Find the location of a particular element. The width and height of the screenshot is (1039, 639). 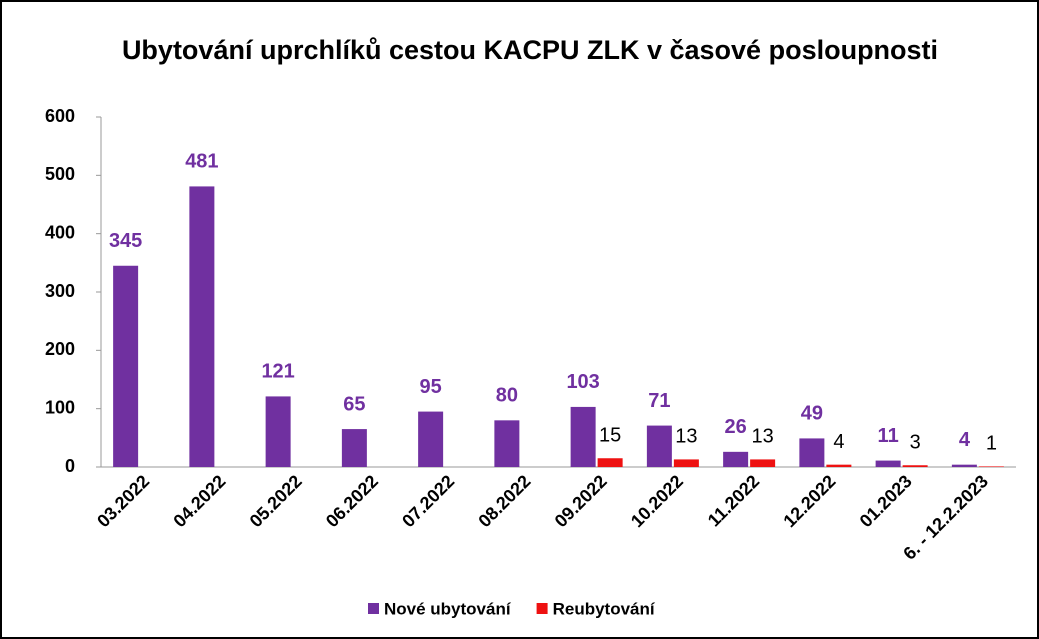

data-label: 103 is located at coordinates (582, 382).